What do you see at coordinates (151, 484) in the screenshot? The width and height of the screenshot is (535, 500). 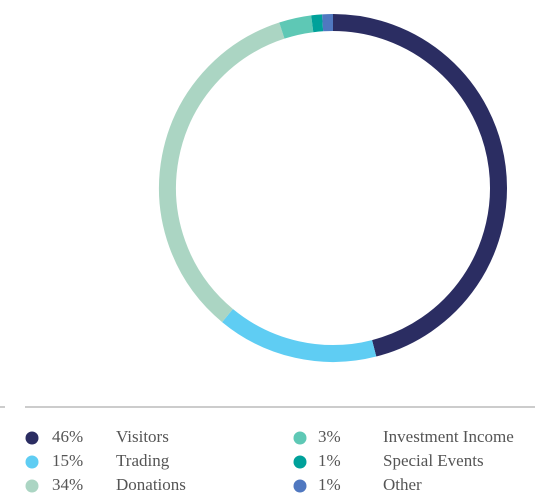 I see `legend-label: Donations` at bounding box center [151, 484].